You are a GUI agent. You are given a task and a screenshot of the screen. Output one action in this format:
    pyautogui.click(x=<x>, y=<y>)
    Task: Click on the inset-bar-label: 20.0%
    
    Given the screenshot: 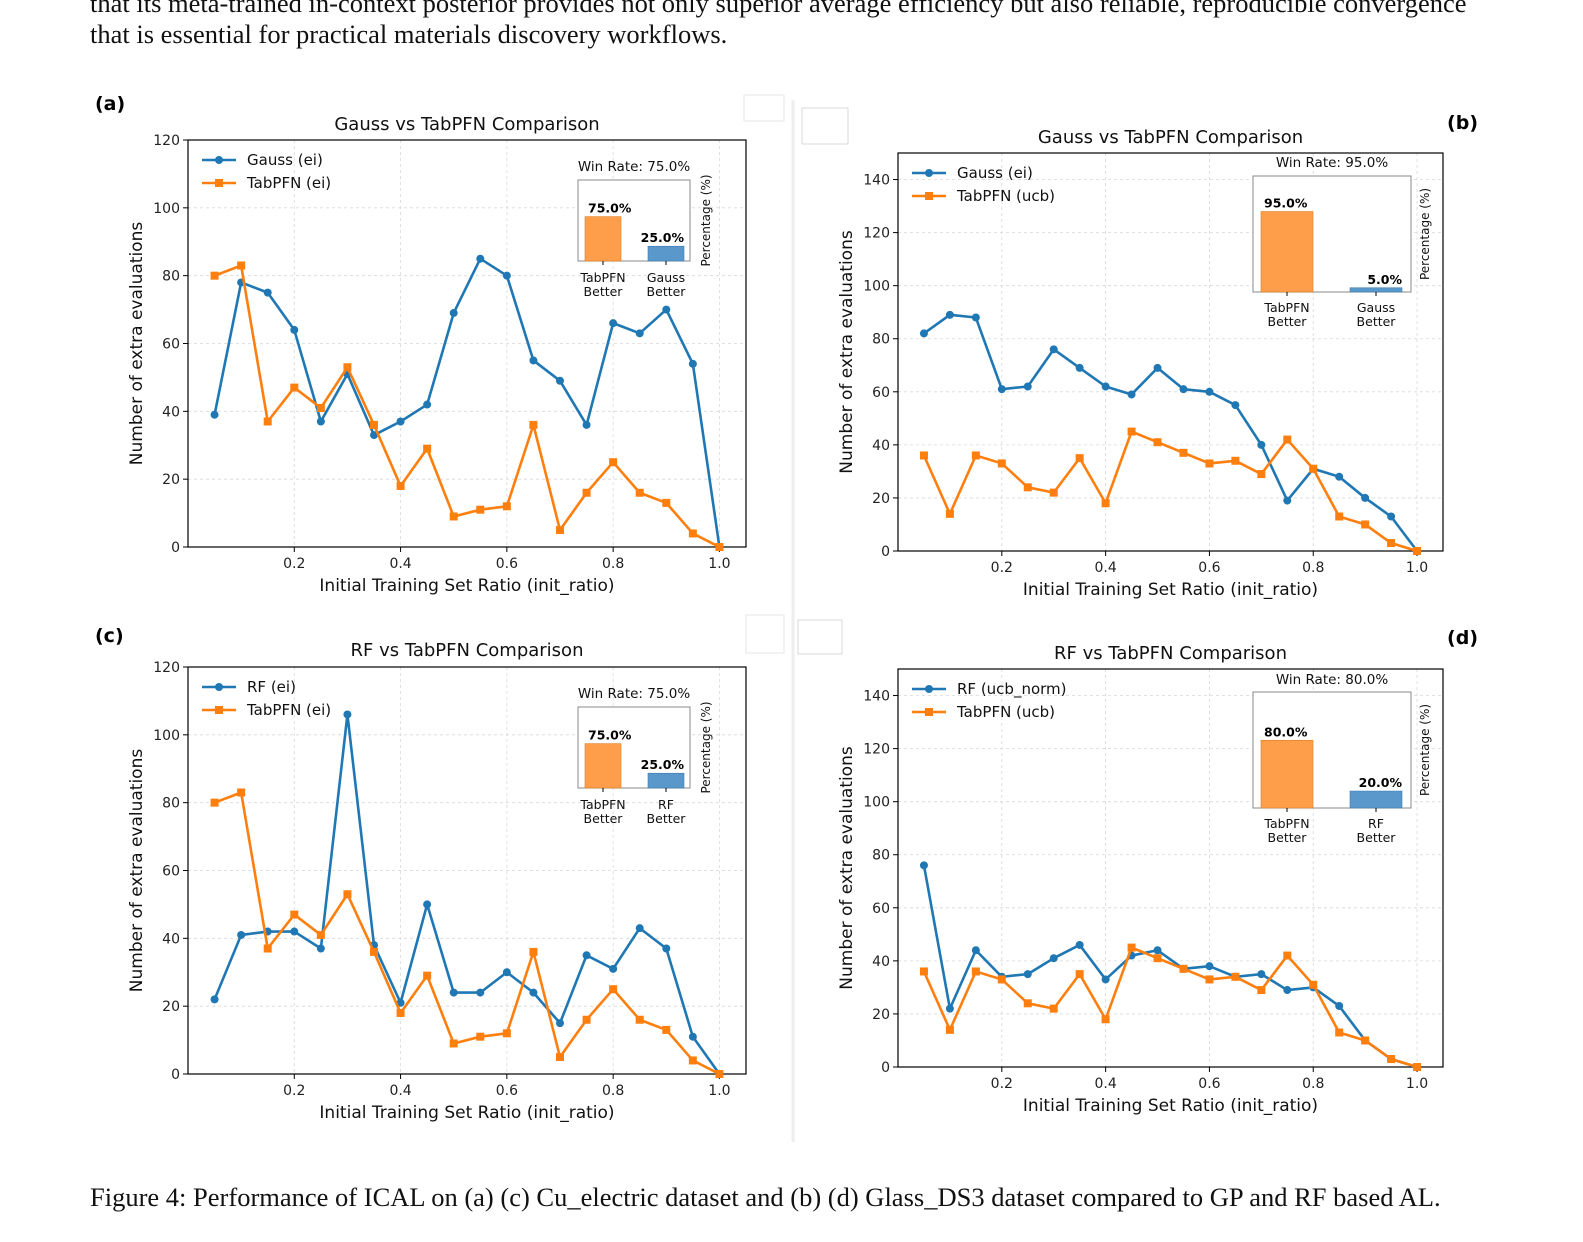 What is the action you would take?
    pyautogui.click(x=1381, y=782)
    